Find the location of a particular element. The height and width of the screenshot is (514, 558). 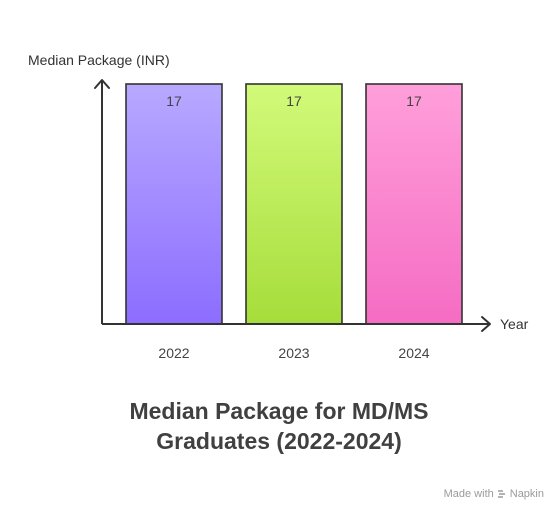

x-axis-arrow-icon is located at coordinates (486, 324).